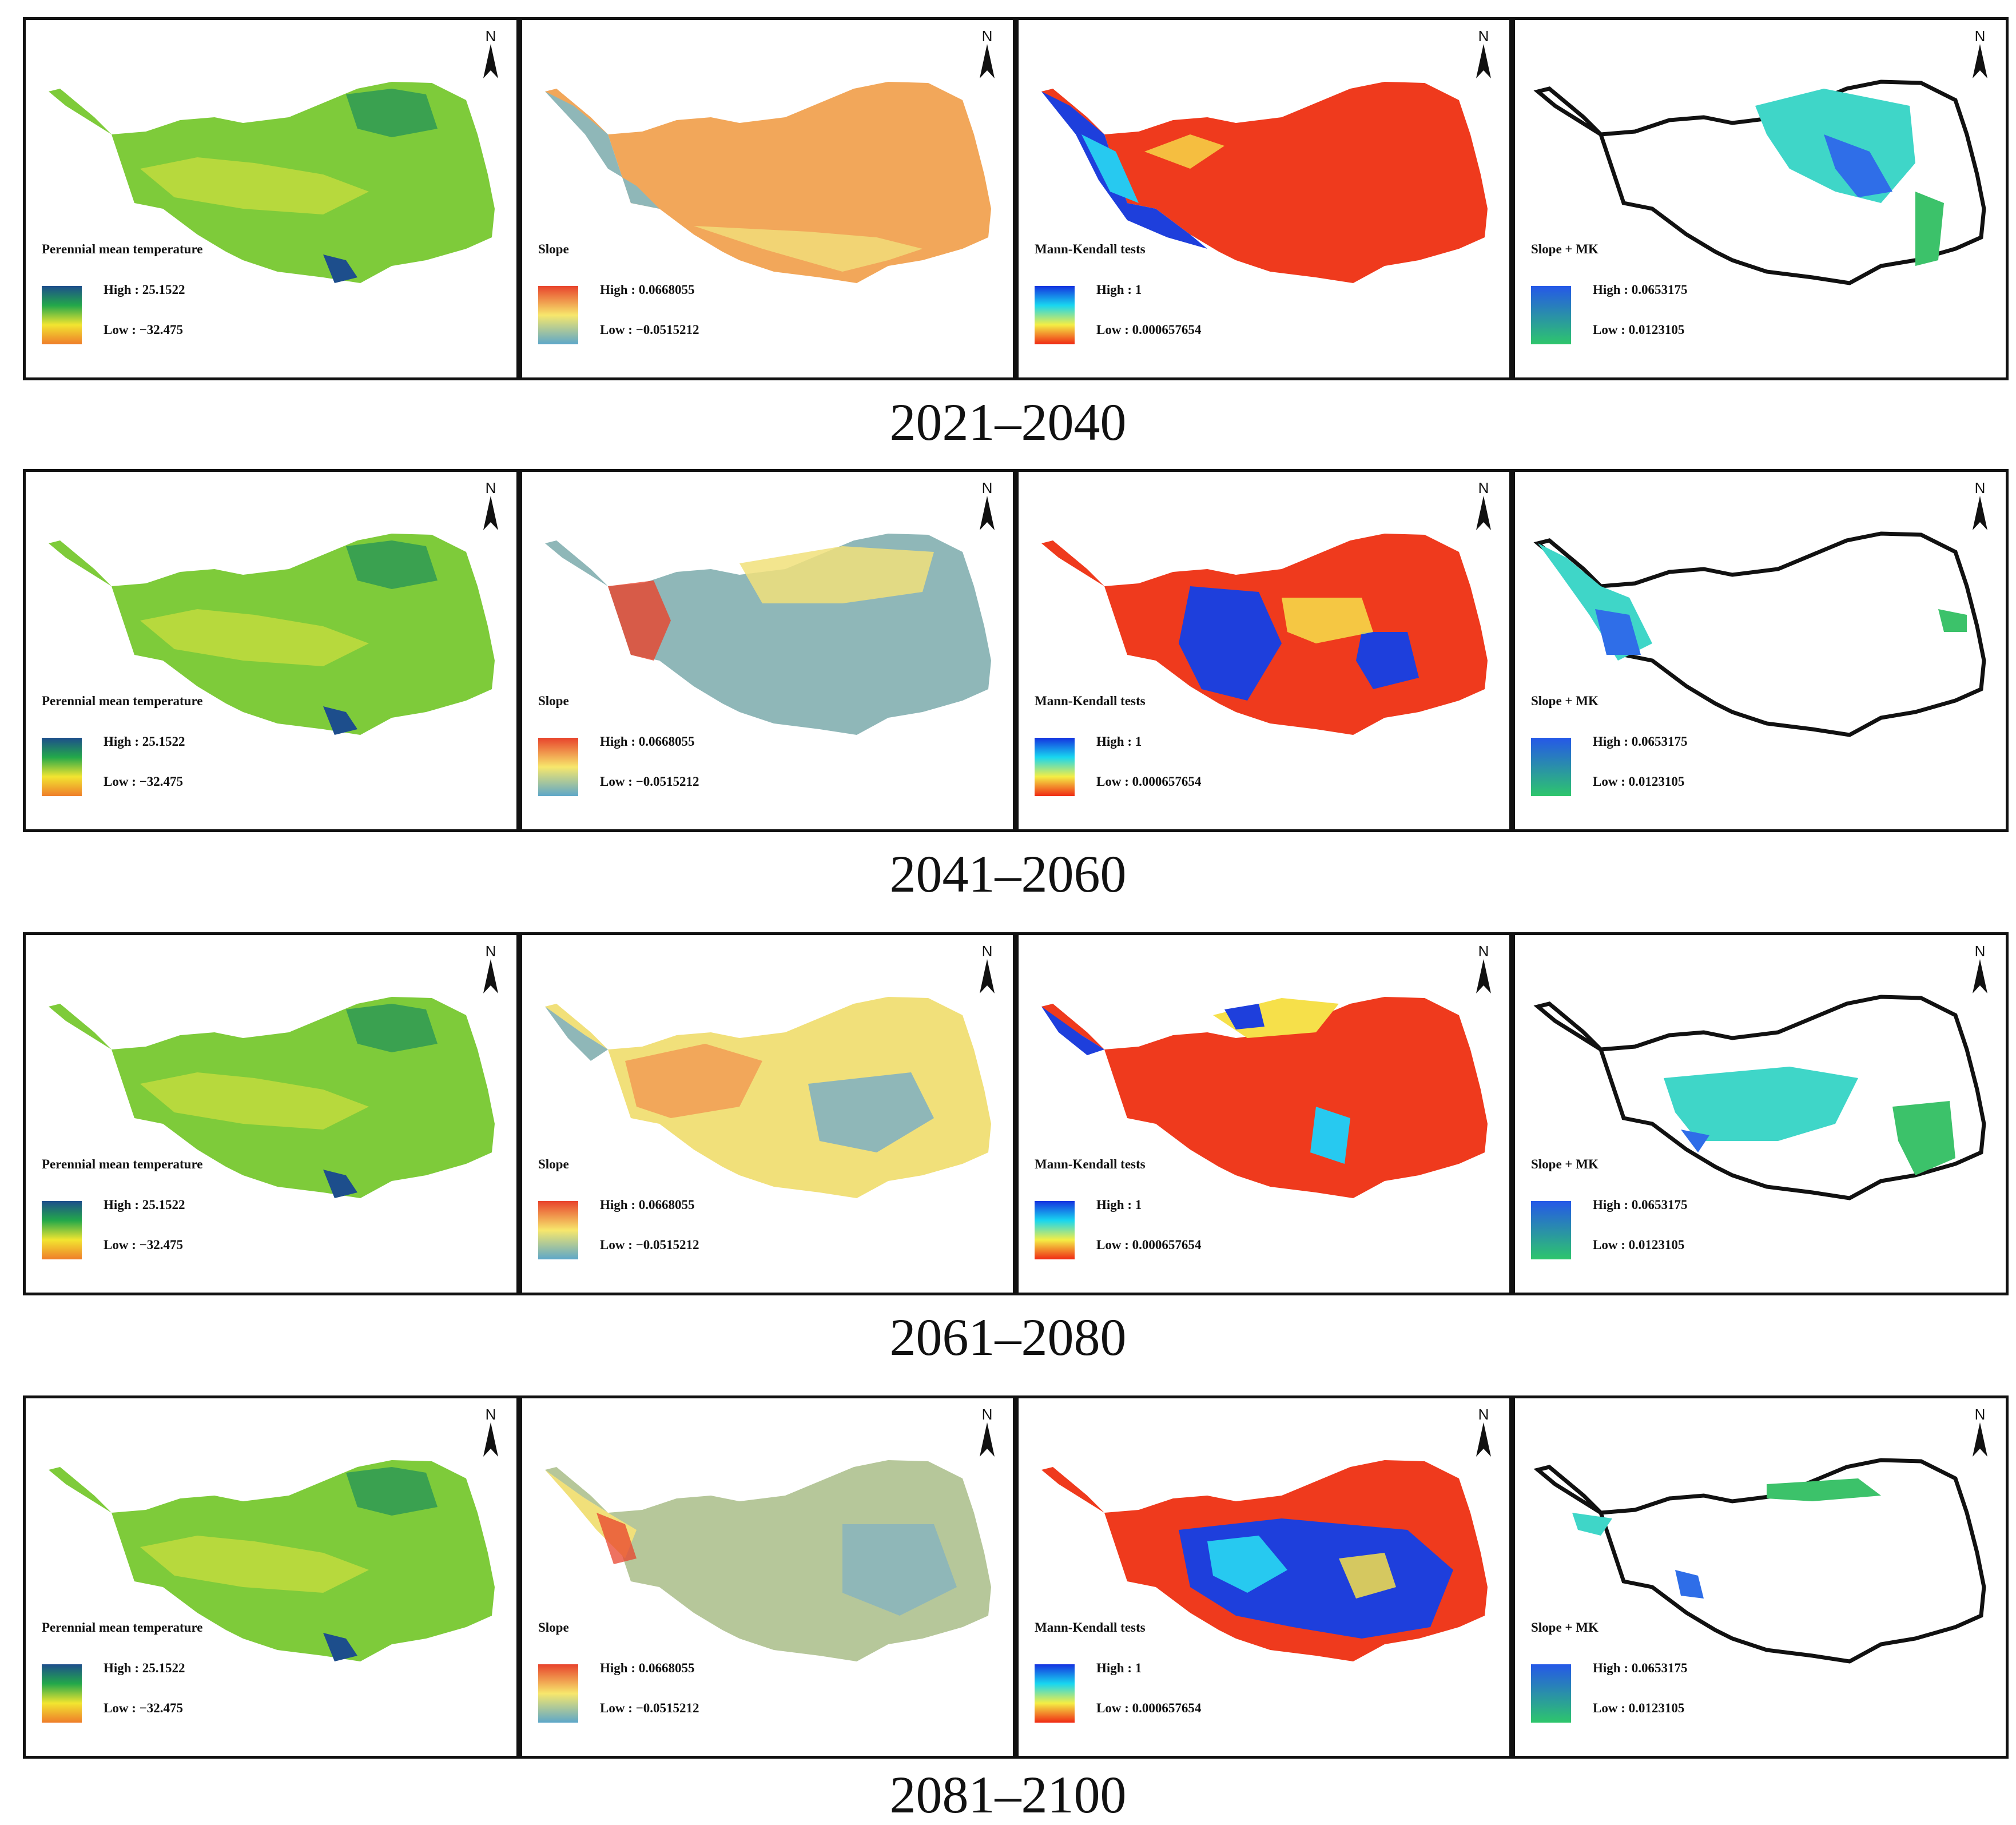  Describe the element at coordinates (1119, 1205) in the screenshot. I see `legend-high: High : 1` at that location.